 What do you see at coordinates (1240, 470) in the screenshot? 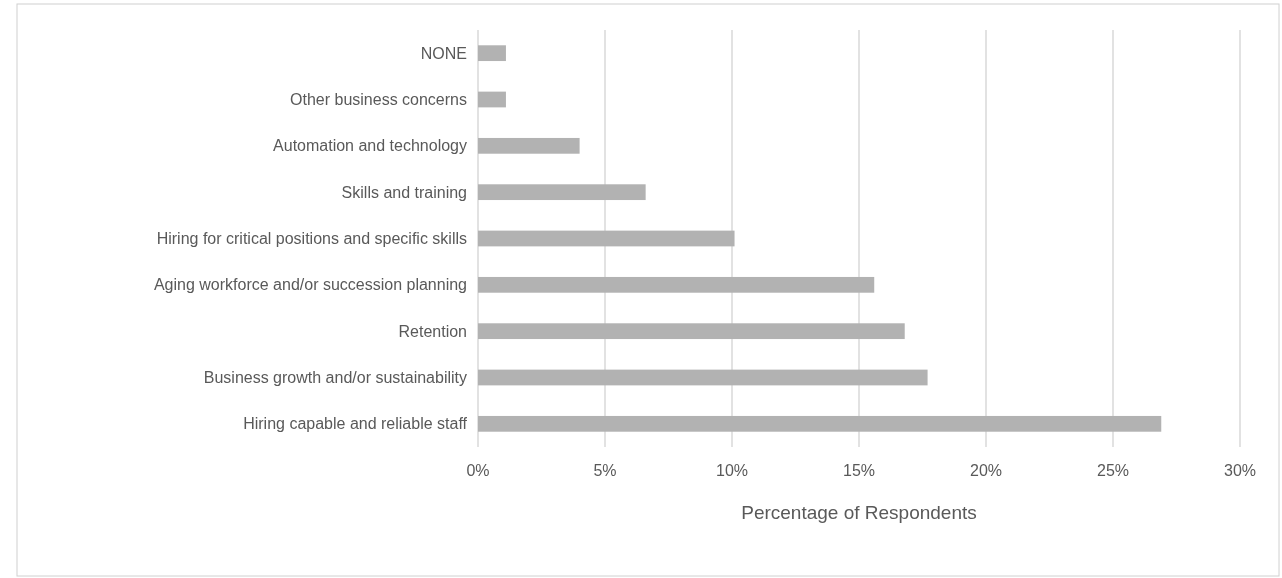
I see `x-tick-label: 30%` at bounding box center [1240, 470].